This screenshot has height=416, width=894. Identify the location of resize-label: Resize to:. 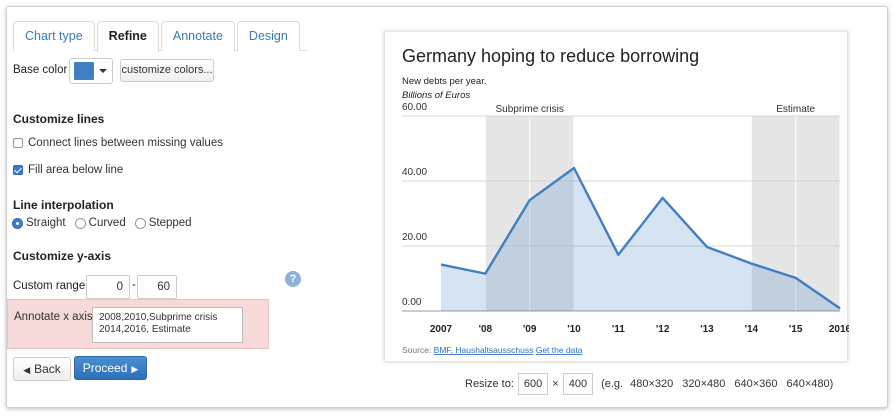
(489, 384).